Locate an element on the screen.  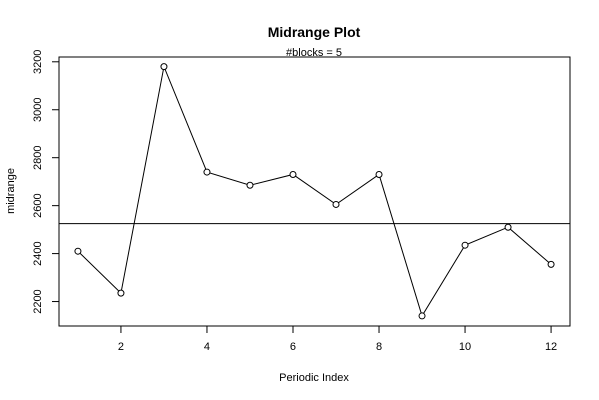
y-tick-label: 2200 is located at coordinates (38, 301).